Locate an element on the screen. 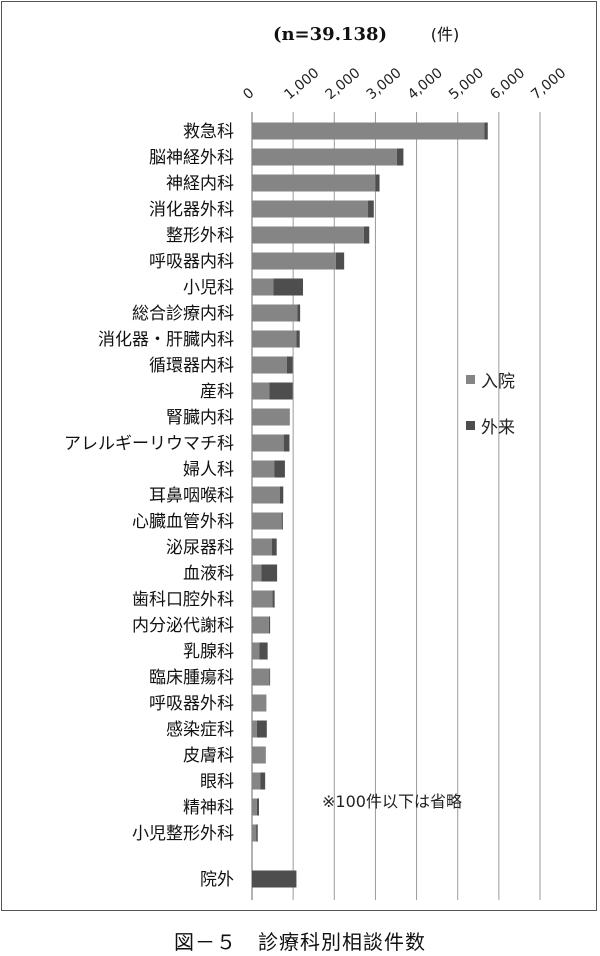 This screenshot has height=956, width=600. category-label: 眼科 is located at coordinates (217, 782).